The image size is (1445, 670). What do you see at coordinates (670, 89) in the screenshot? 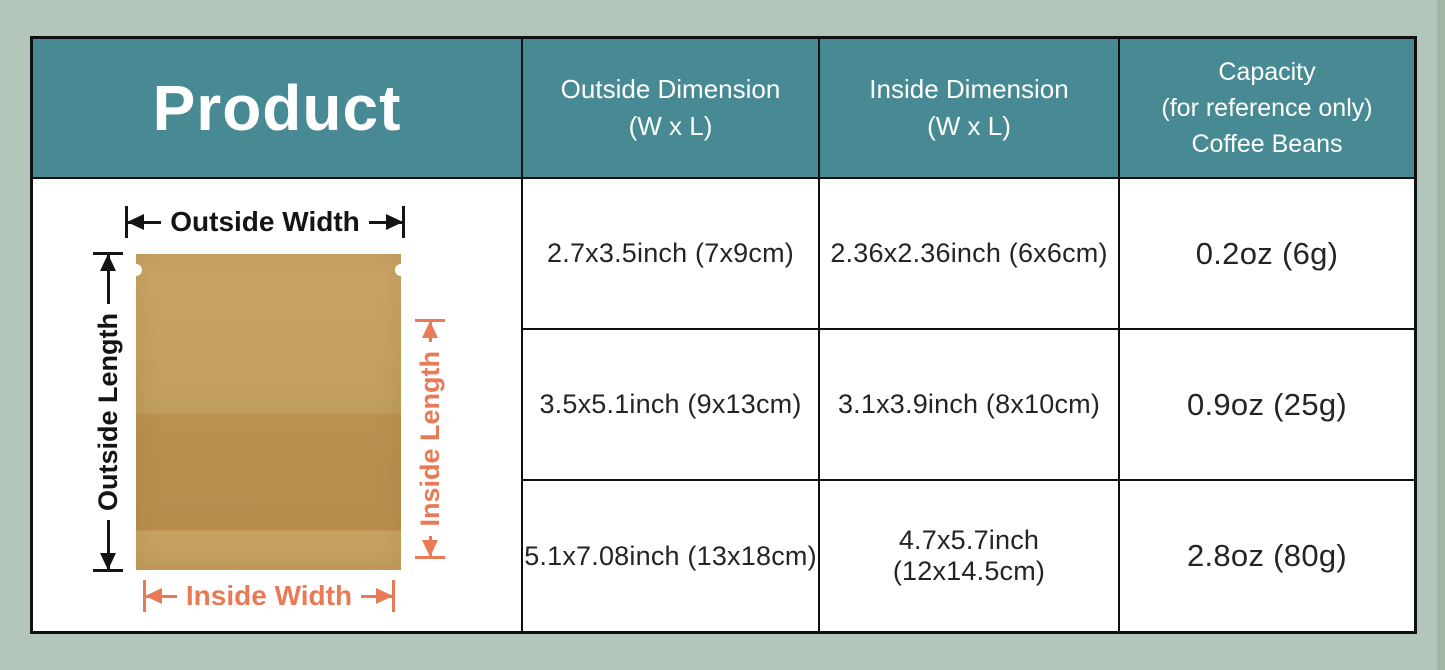
I see `header-line: Outside Dimension` at bounding box center [670, 89].